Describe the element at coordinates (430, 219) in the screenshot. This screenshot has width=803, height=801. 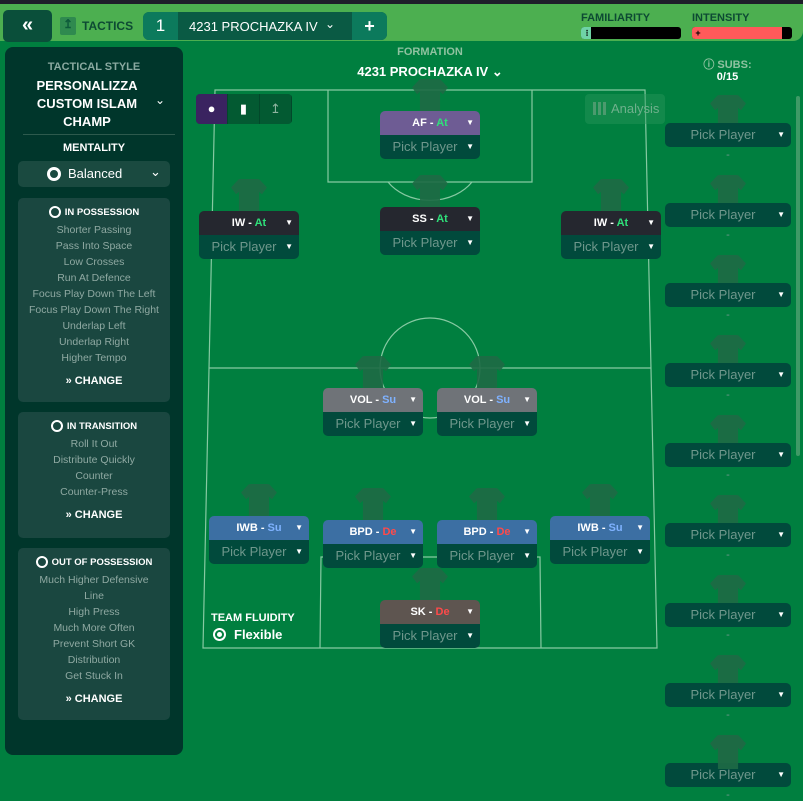
I see `role-duty-selector: SS - At ▼` at that location.